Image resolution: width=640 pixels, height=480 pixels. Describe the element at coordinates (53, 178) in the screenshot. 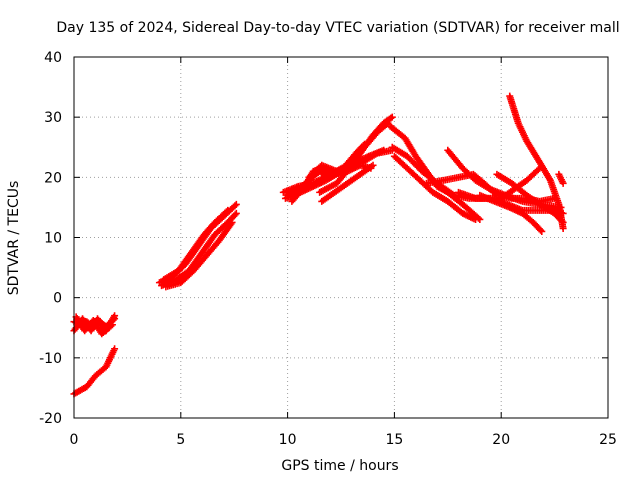

I see `y-tick-label: 20` at that location.